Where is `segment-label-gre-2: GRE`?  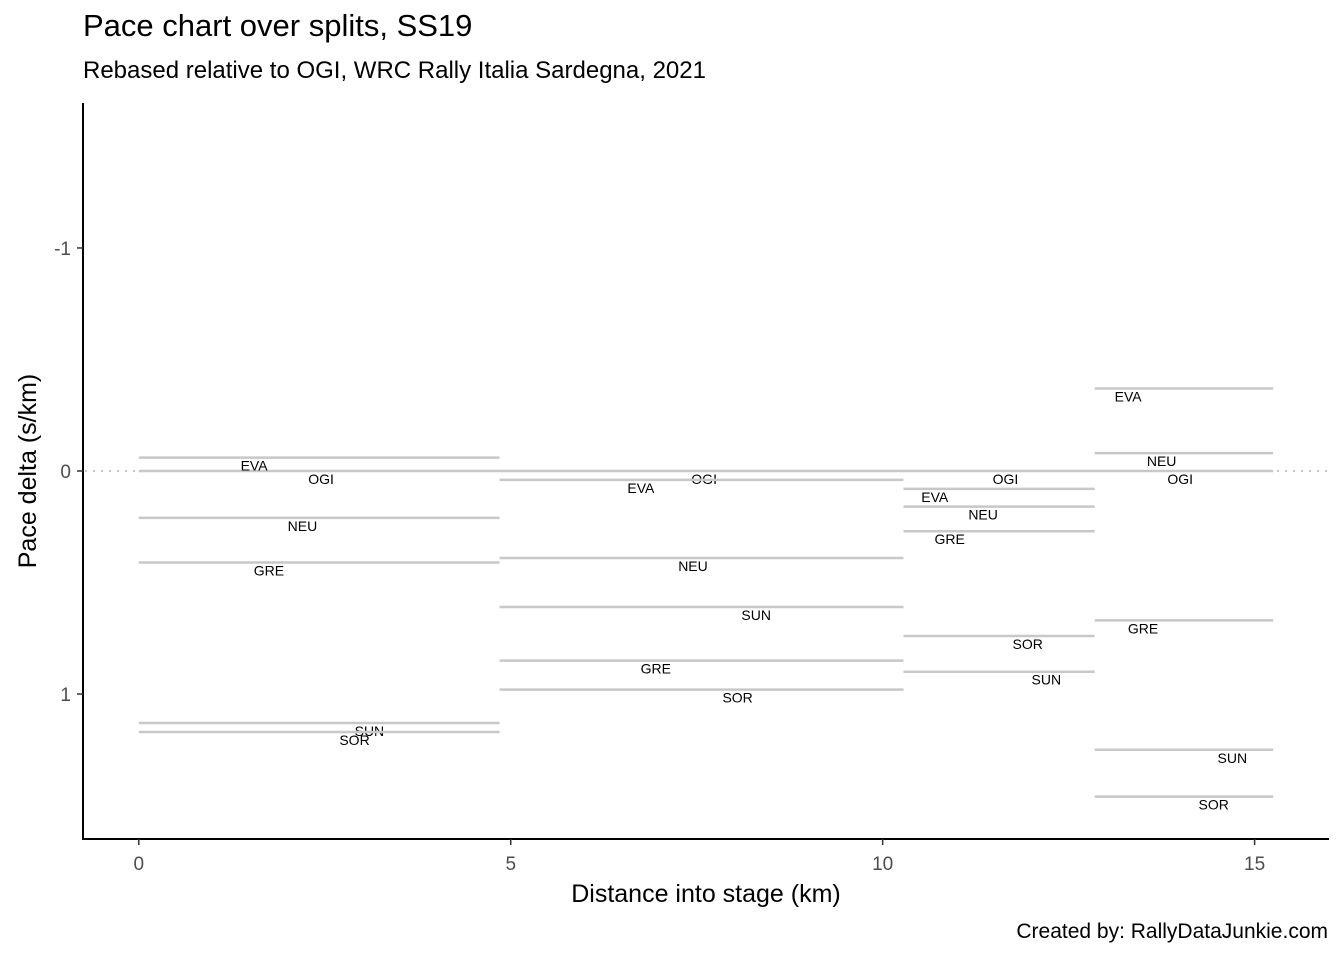
segment-label-gre-2: GRE is located at coordinates (656, 669).